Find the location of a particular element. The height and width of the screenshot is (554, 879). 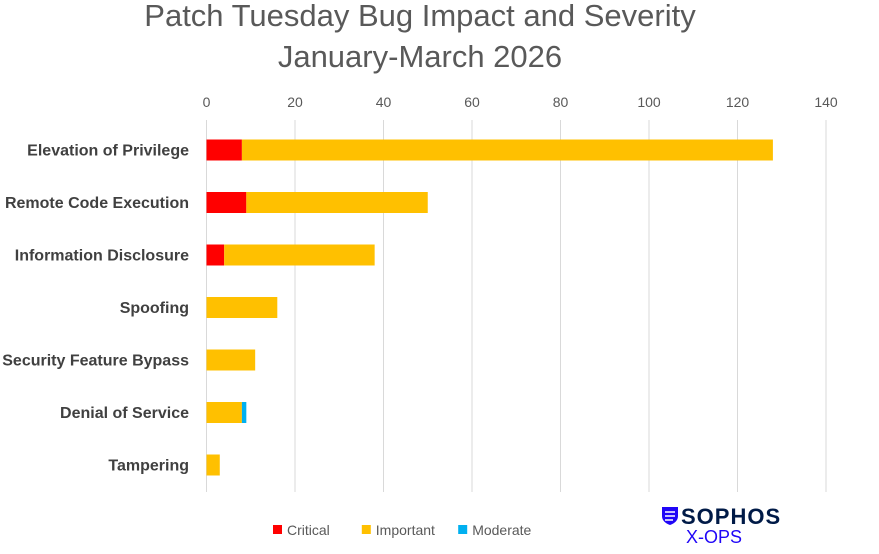

bar-moderate is located at coordinates (244, 412).